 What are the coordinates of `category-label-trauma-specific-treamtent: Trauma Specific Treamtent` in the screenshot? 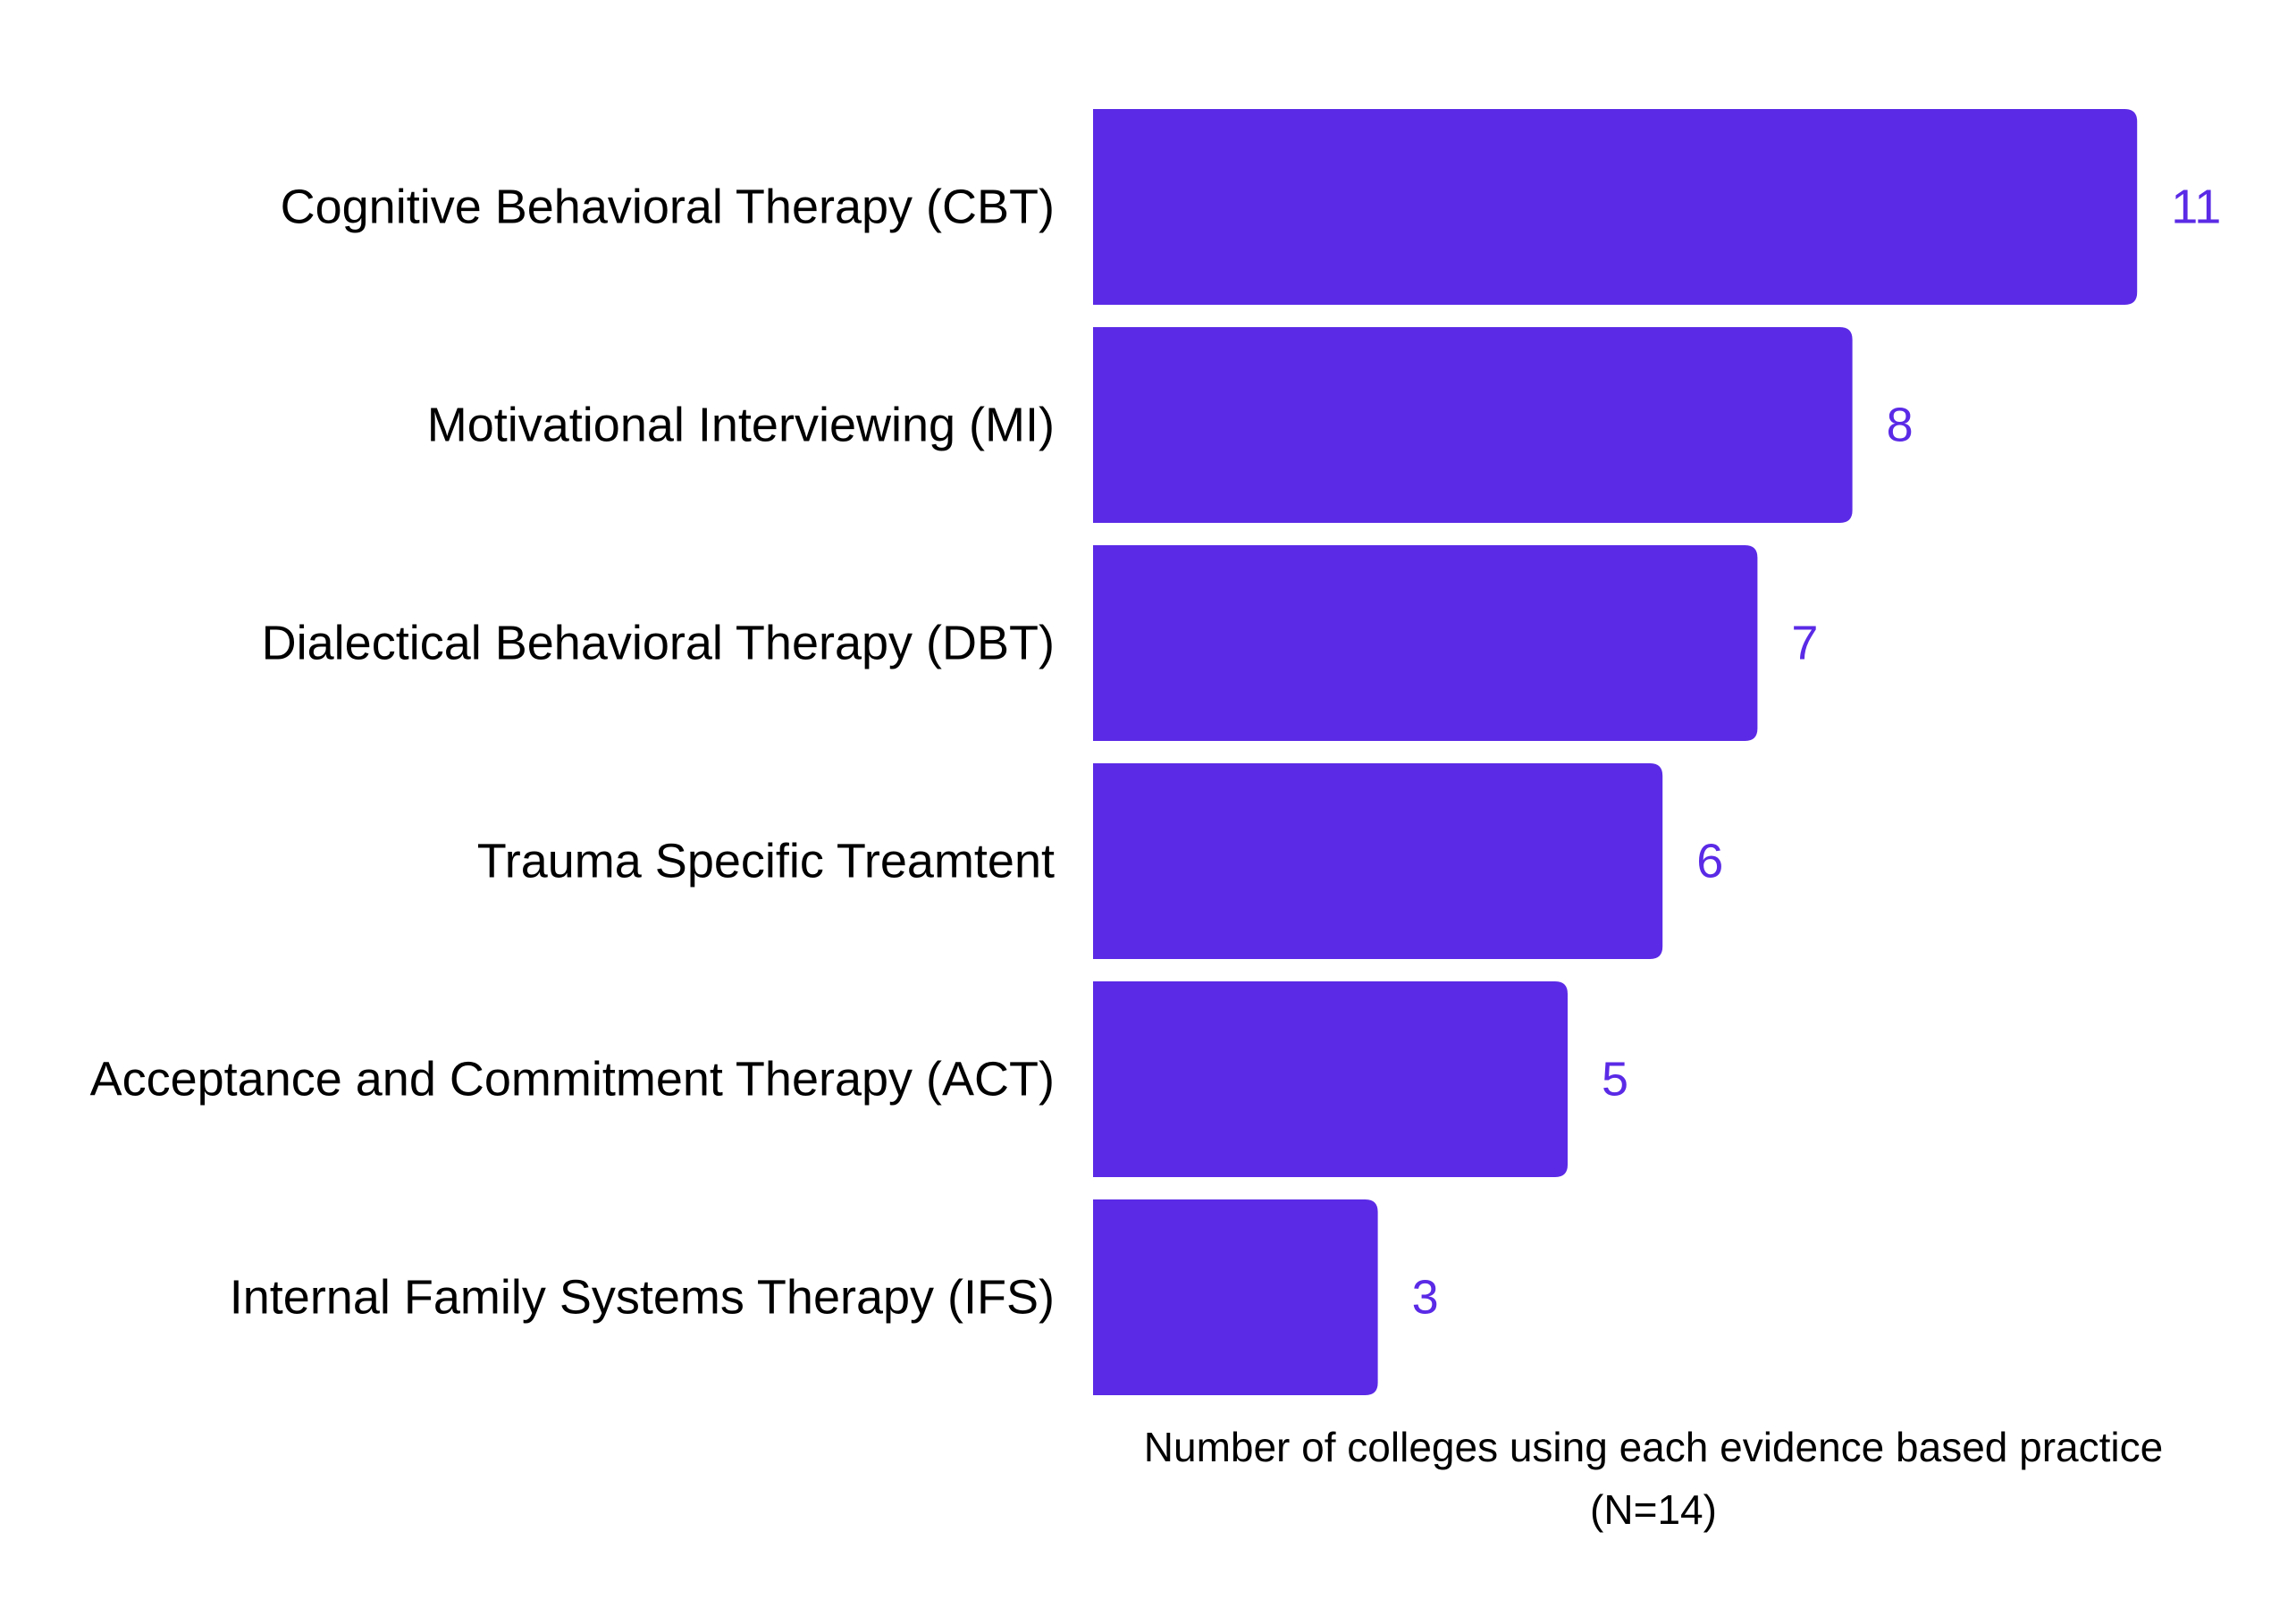 It's located at (766, 861).